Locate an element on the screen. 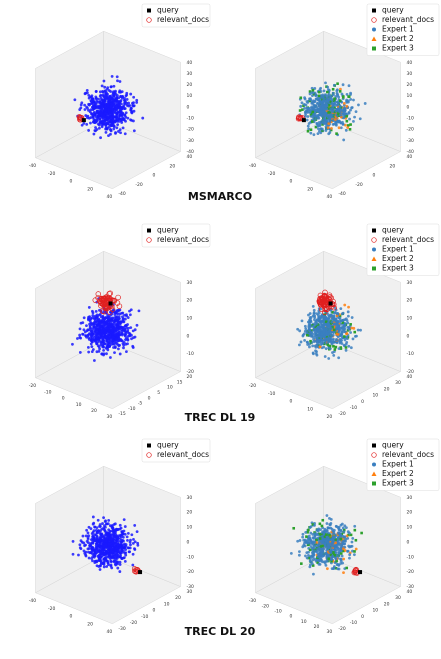 The width and height of the screenshot is (441, 659). legend-label: query is located at coordinates (168, 10).